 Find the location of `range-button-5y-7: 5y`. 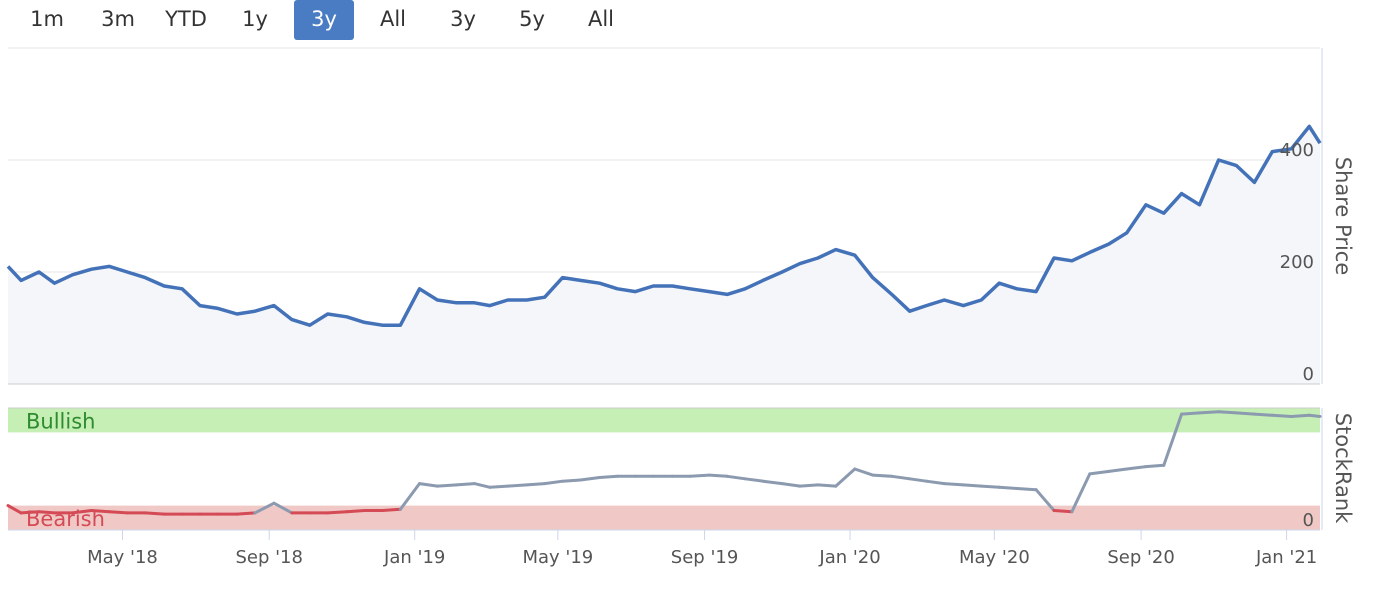

range-button-5y-7: 5y is located at coordinates (532, 19).